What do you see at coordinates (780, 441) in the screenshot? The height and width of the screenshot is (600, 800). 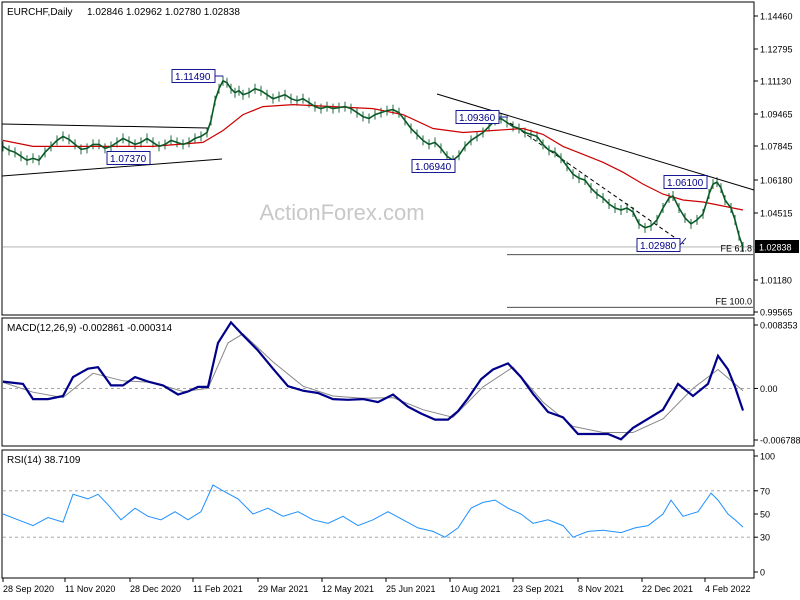 I see `macd-tick-label: -0.006788` at bounding box center [780, 441].